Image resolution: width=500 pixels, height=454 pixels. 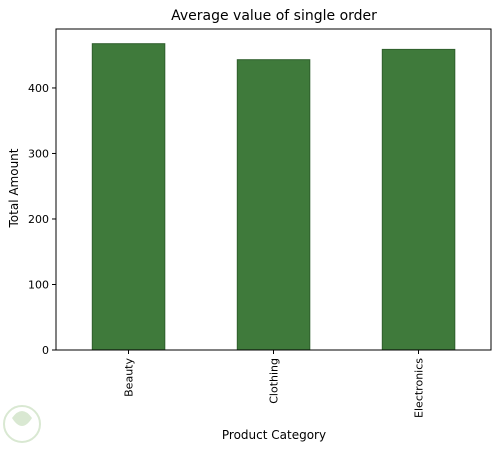 I want to click on logo-mark, so click(x=22, y=424).